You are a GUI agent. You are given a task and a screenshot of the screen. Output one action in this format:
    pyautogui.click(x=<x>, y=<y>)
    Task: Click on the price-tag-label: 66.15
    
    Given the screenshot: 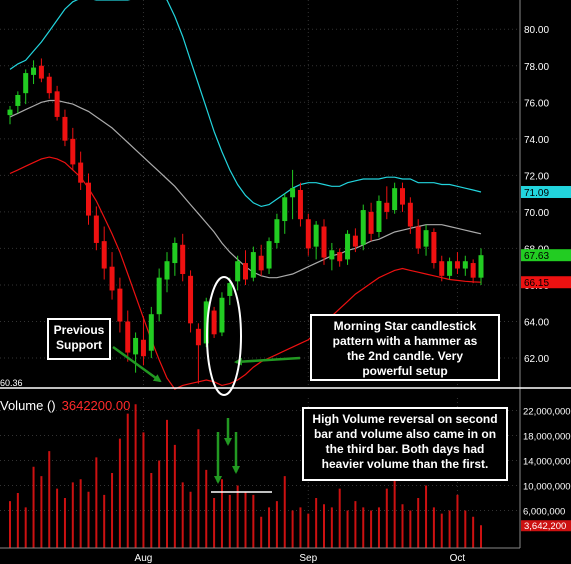 What is the action you would take?
    pyautogui.click(x=536, y=283)
    